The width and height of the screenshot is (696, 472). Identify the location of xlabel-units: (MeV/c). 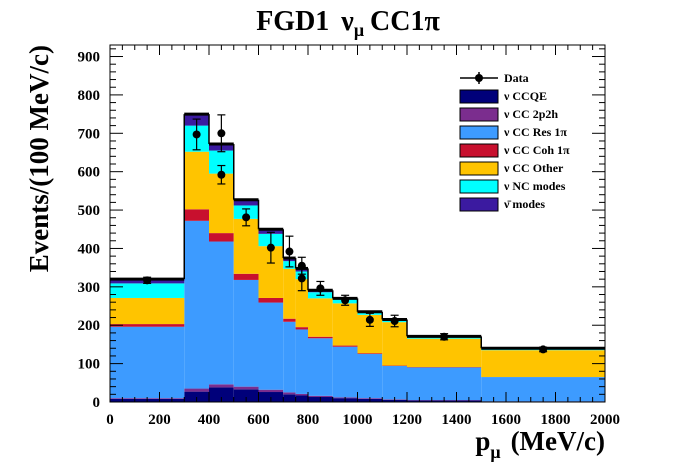
(558, 441).